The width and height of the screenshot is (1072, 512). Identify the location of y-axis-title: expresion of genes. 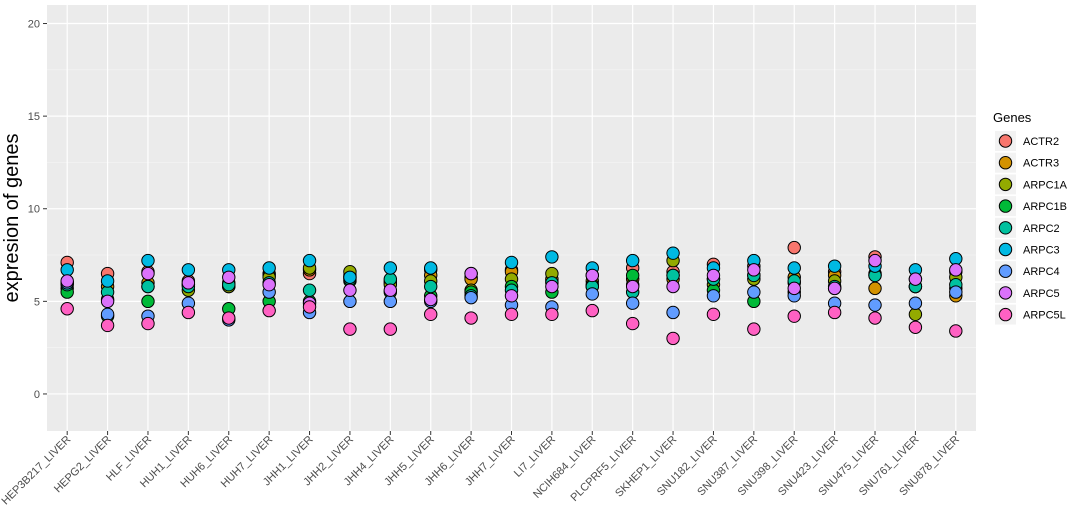
(12, 217).